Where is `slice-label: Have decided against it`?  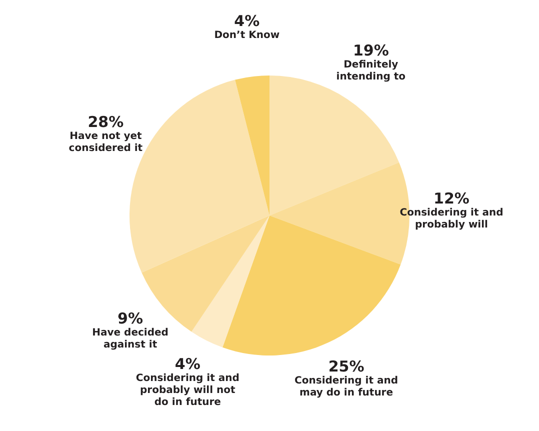 slice-label: Have decided against it is located at coordinates (130, 339).